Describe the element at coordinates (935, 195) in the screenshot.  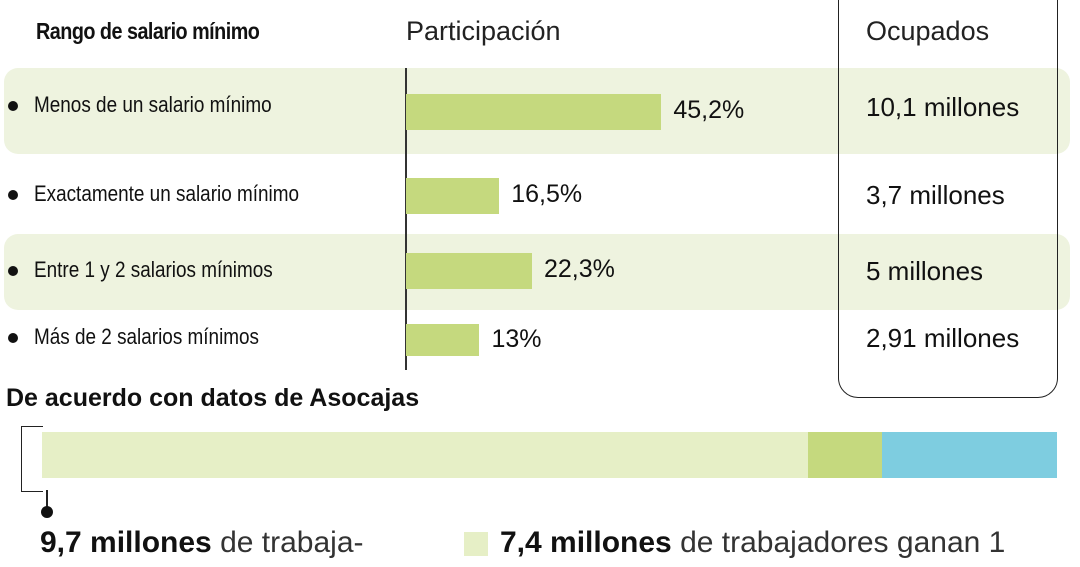
I see `occupied-value-2: 3,7 millones` at that location.